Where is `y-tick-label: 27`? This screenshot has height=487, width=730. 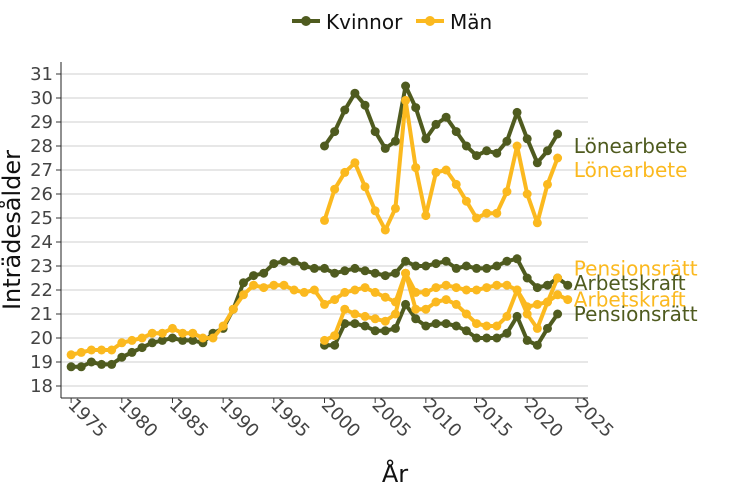
y-tick-label: 27 is located at coordinates (41, 170).